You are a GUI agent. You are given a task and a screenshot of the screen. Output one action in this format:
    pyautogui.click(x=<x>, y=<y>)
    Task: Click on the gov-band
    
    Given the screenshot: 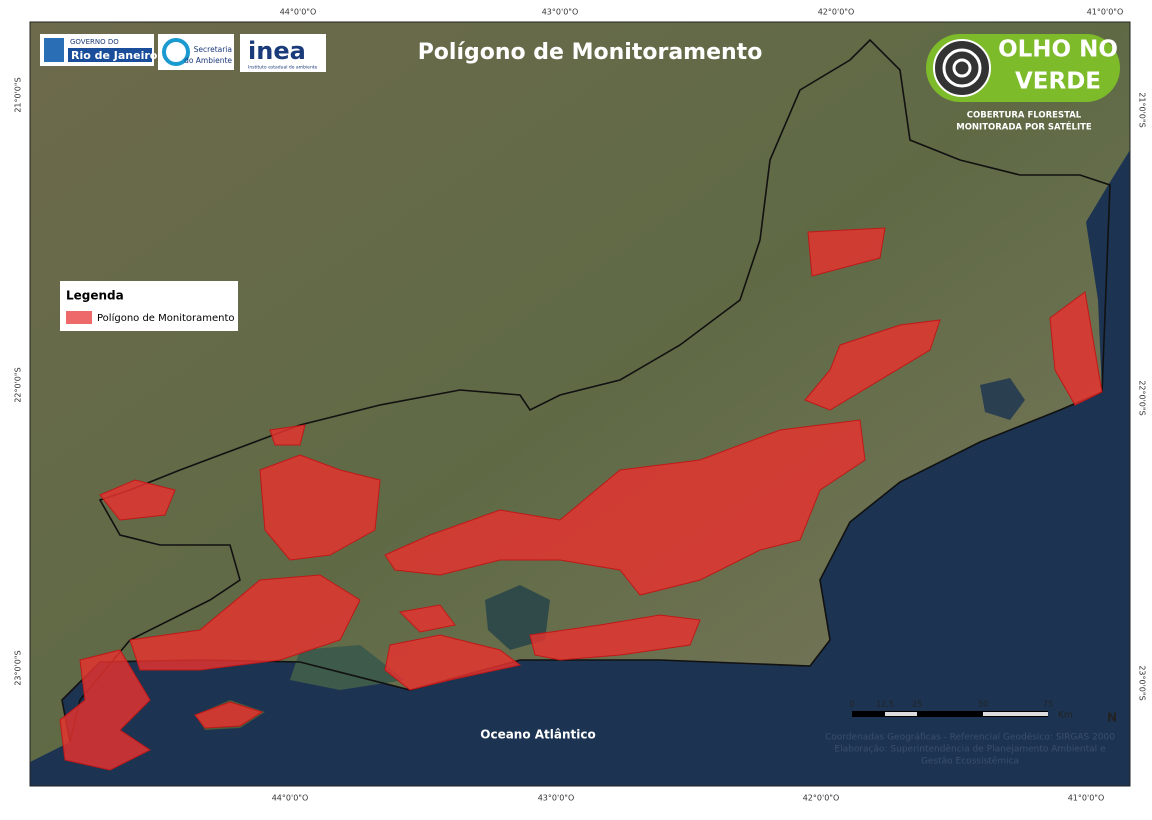 What is the action you would take?
    pyautogui.click(x=110, y=55)
    